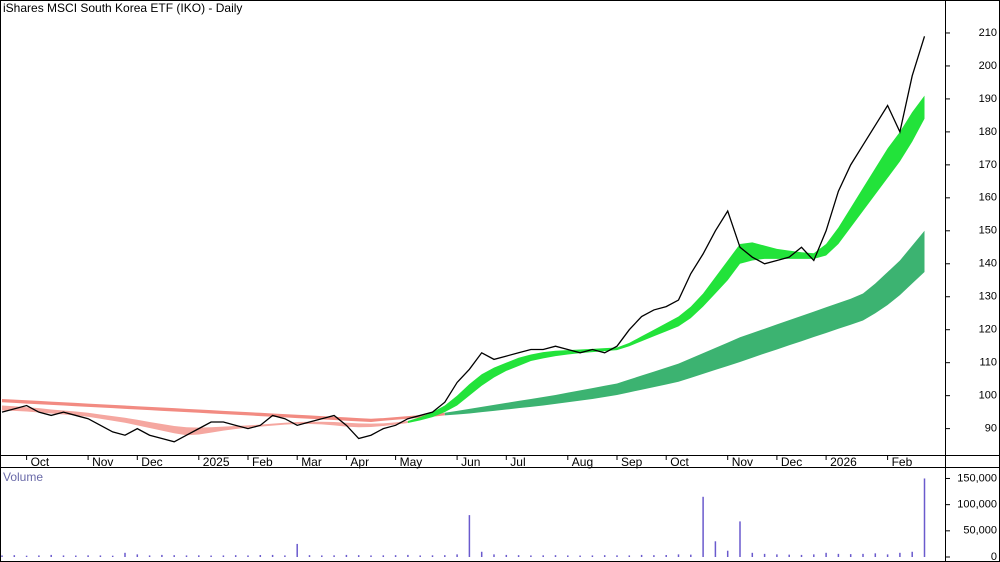  I want to click on x-tick-label: 2025, so click(216, 462).